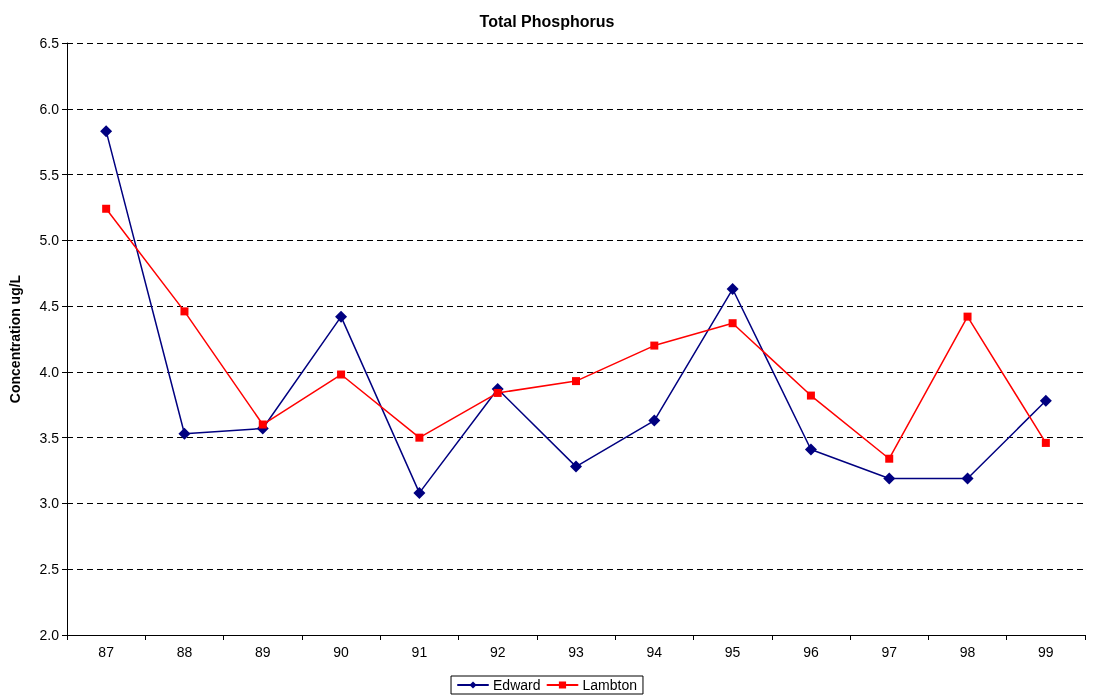 Image resolution: width=1094 pixels, height=696 pixels. Describe the element at coordinates (106, 652) in the screenshot. I see `x-tick-label: 87` at that location.